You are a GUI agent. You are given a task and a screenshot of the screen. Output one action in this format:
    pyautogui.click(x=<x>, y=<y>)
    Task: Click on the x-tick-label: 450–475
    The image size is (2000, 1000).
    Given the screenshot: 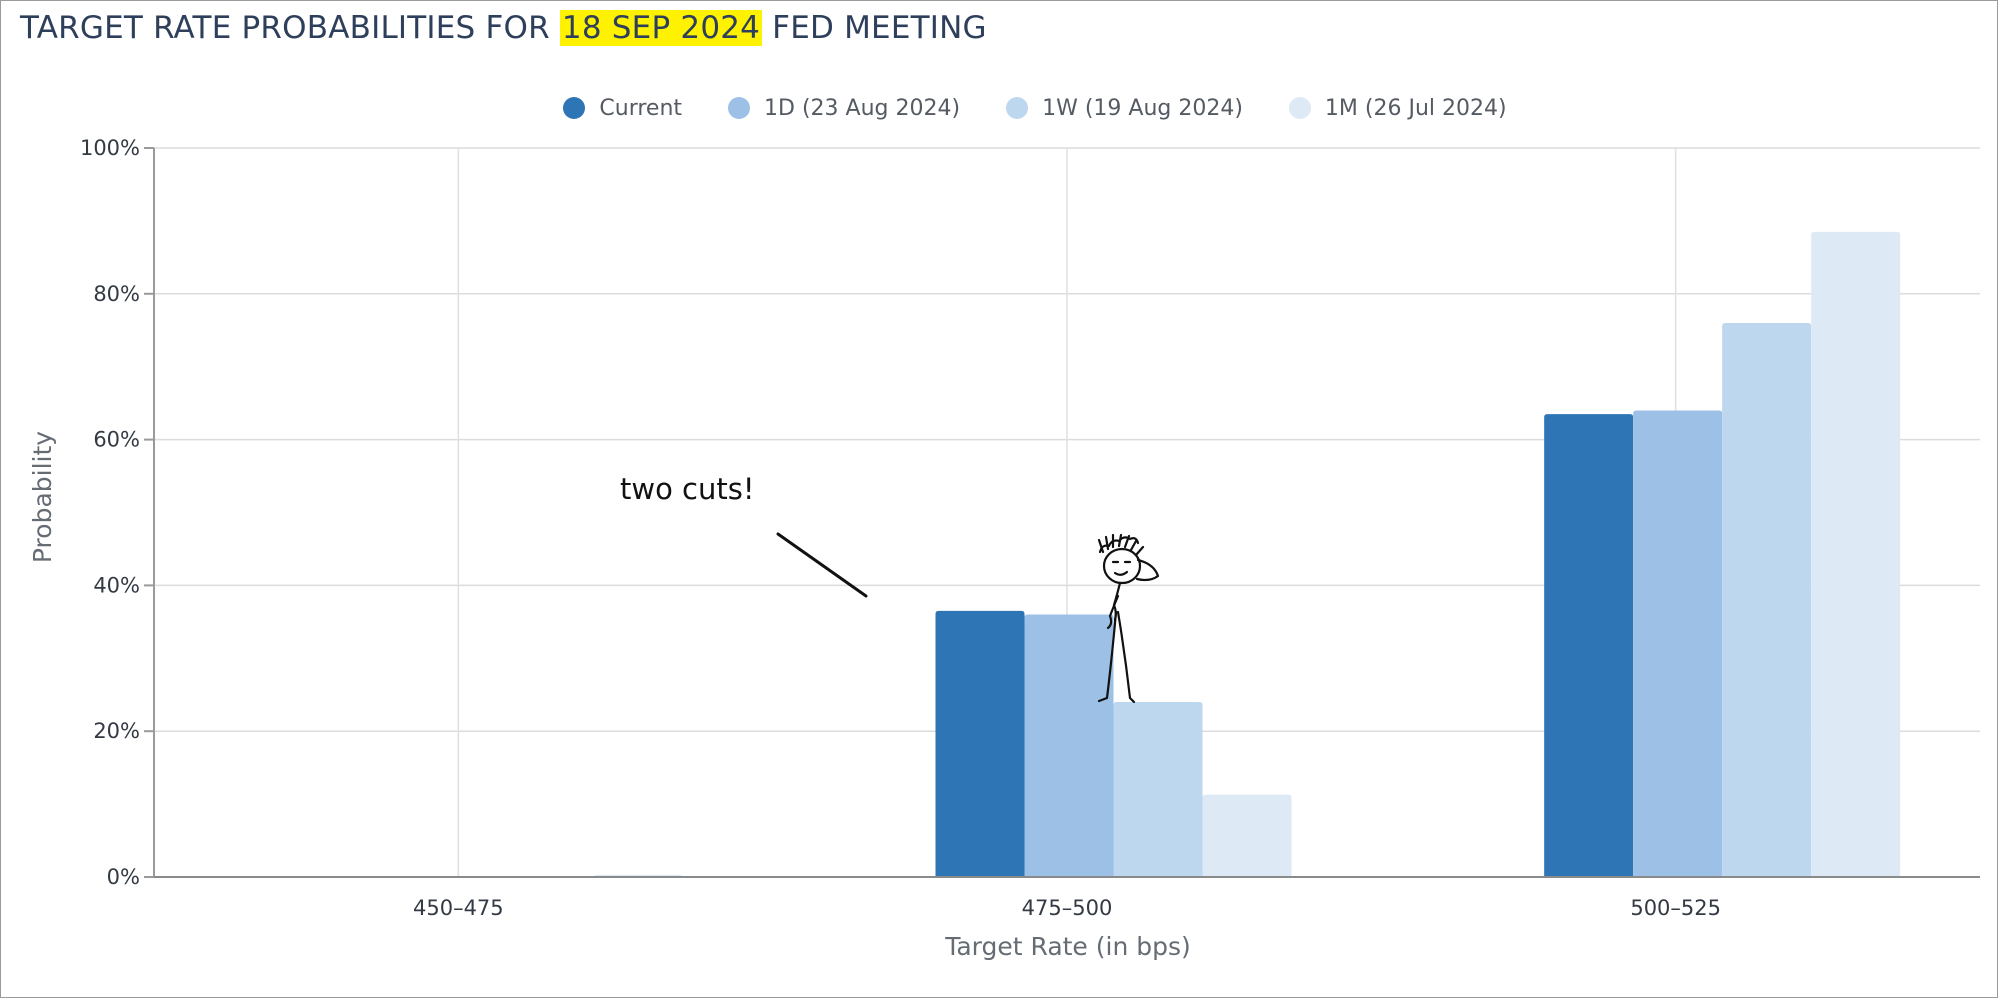 What is the action you would take?
    pyautogui.click(x=458, y=908)
    